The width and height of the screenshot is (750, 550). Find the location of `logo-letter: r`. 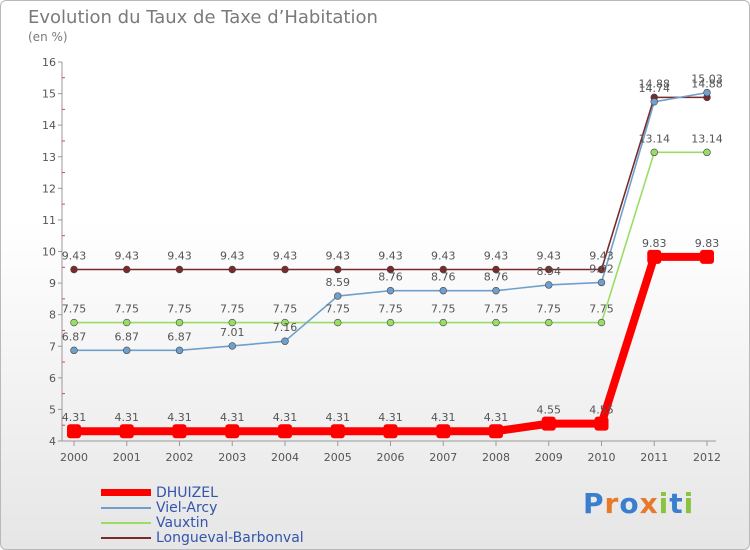

logo-letter: r is located at coordinates (612, 503).